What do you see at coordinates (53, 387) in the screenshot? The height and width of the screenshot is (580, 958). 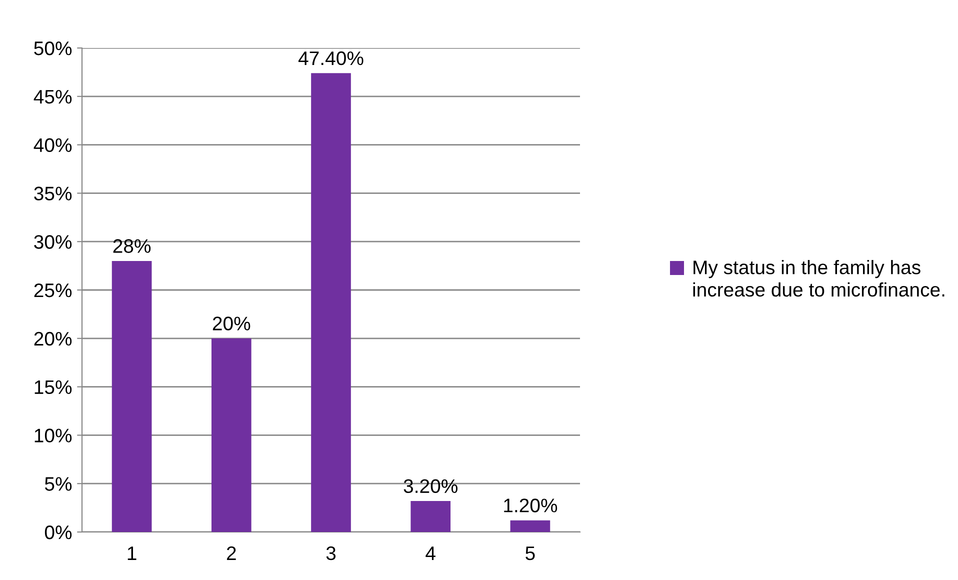 I see `y-tick-label: 15%` at bounding box center [53, 387].